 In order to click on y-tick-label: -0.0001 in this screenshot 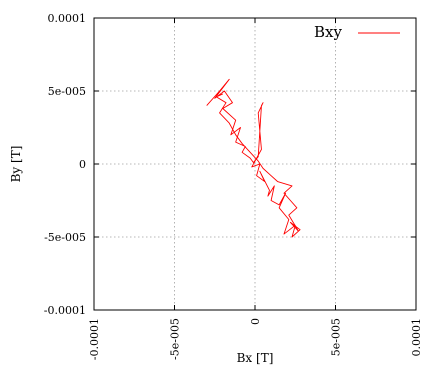, I will do `click(65, 310)`.